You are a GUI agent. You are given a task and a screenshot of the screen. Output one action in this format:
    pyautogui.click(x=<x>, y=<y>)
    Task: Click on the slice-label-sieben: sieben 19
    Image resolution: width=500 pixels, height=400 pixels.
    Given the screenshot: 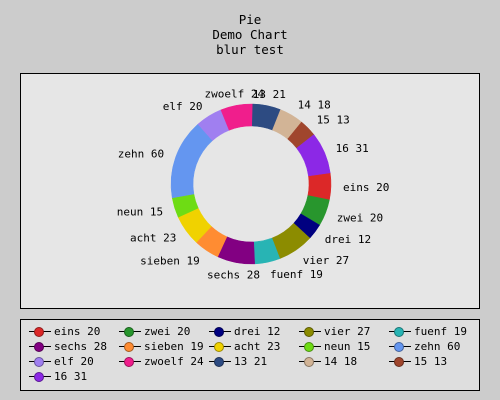 What is the action you would take?
    pyautogui.click(x=170, y=260)
    